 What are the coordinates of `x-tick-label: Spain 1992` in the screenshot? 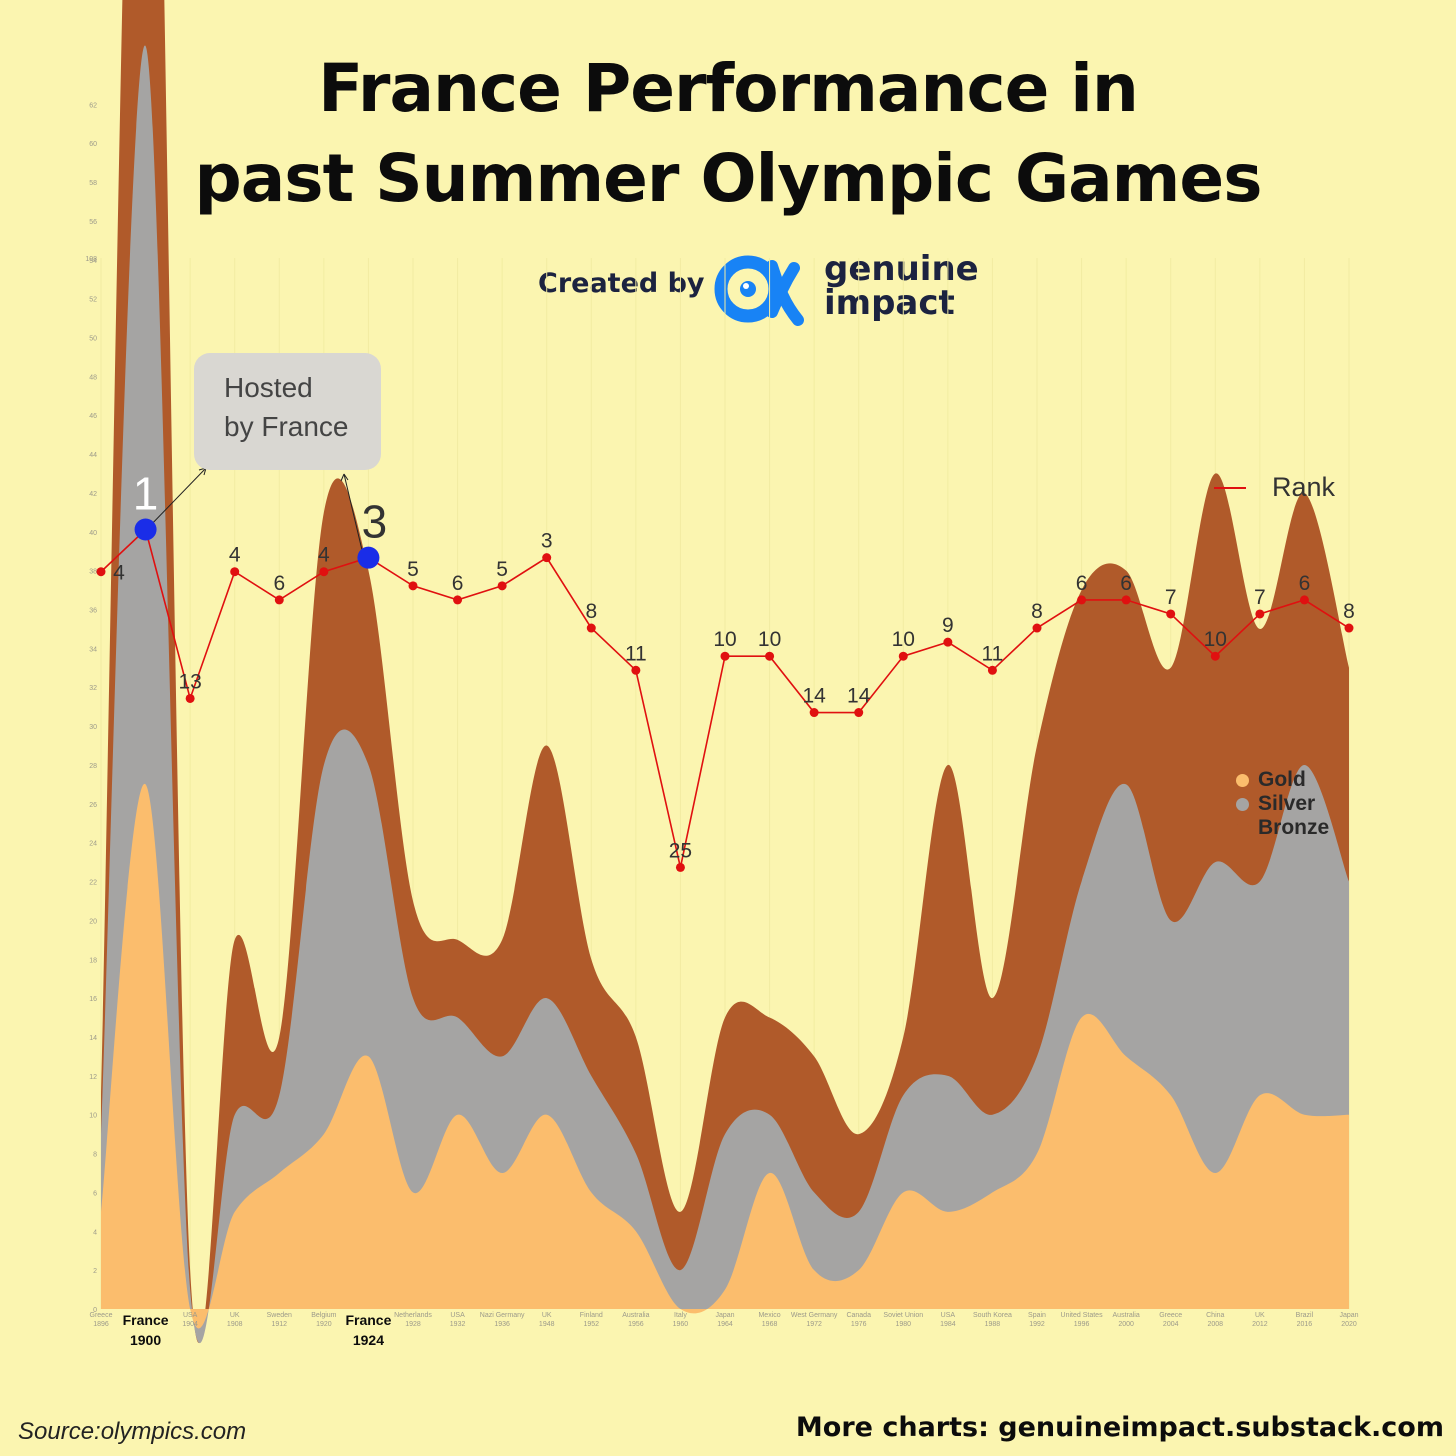 It's located at (1037, 1320).